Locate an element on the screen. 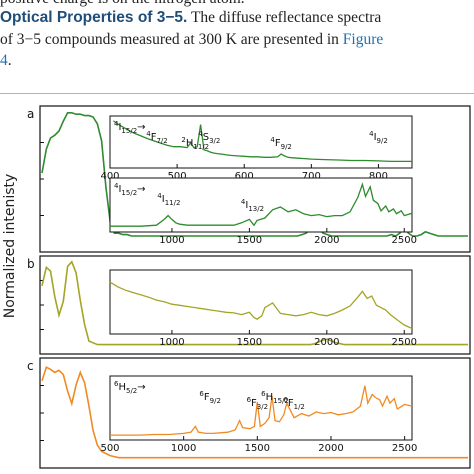 This screenshot has height=474, width=474. y-axis-label: Normalized intenisty is located at coordinates (10, 246).